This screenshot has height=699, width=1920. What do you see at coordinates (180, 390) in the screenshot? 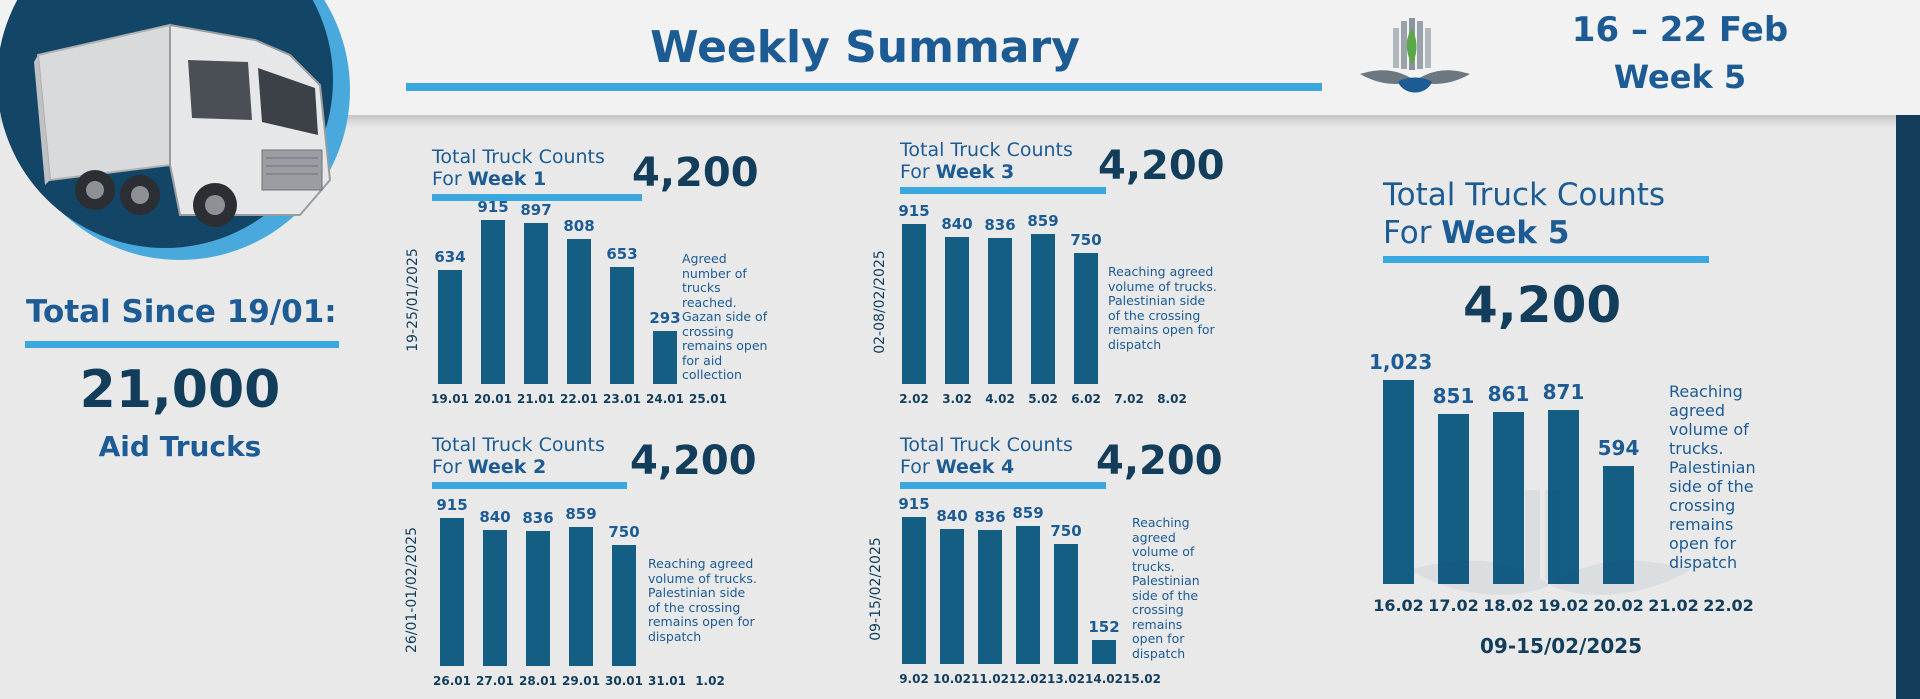
I see `total-aid-trucks-value: 21,000` at bounding box center [180, 390].